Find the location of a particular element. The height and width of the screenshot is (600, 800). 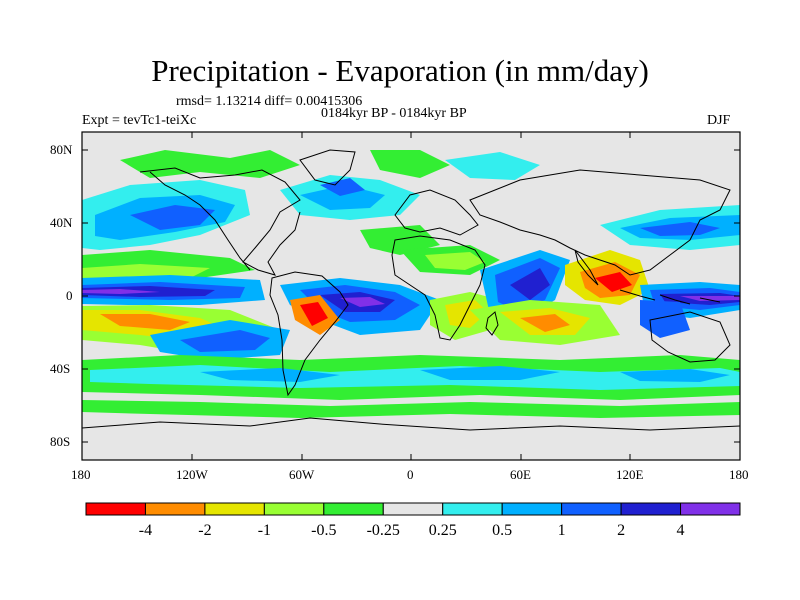

stats-text: rmsd= 1.13214 diff= 0.00415306 is located at coordinates (269, 101).